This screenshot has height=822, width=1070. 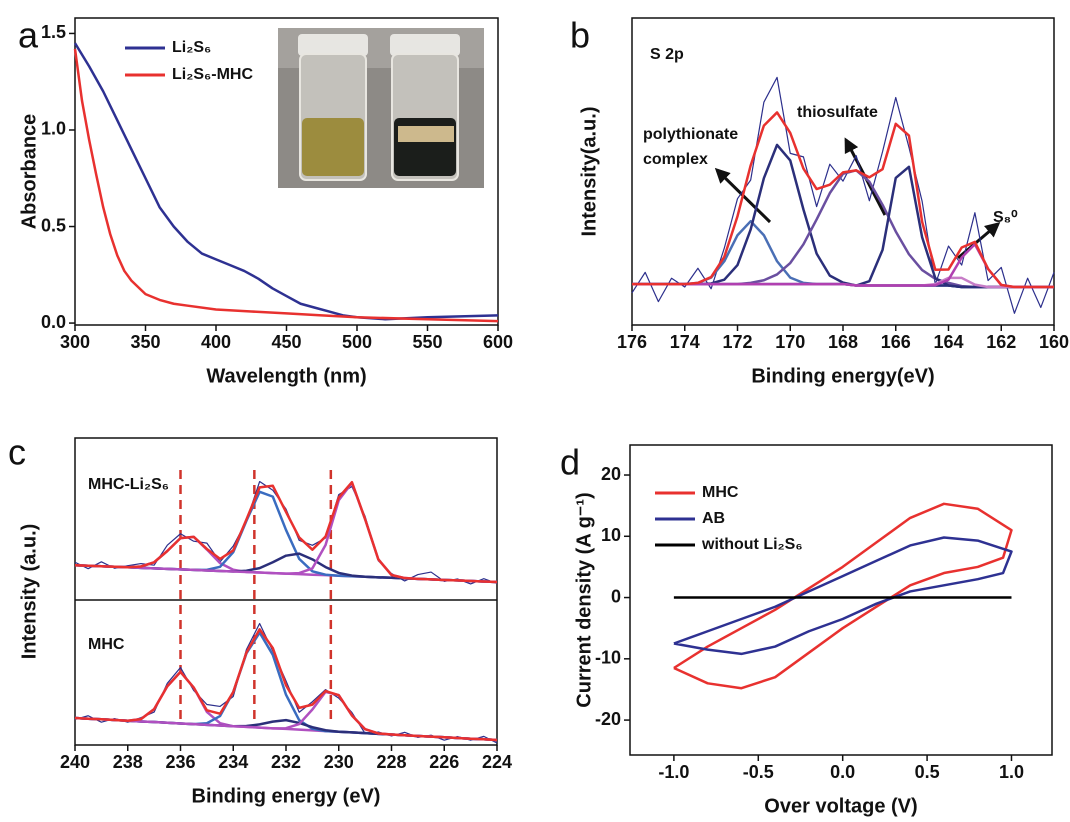 I want to click on x-tick-label: 168, so click(x=843, y=342).